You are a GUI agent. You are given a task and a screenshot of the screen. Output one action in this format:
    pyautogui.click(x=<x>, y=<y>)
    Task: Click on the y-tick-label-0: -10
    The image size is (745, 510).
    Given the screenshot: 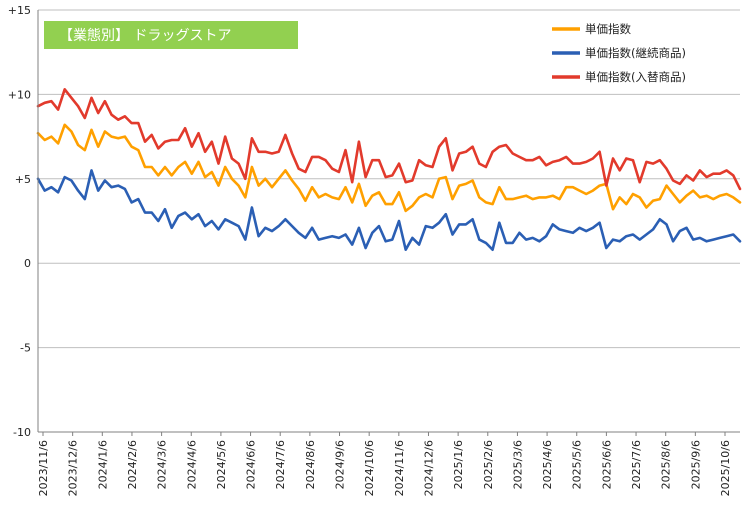 What is the action you would take?
    pyautogui.click(x=22, y=432)
    